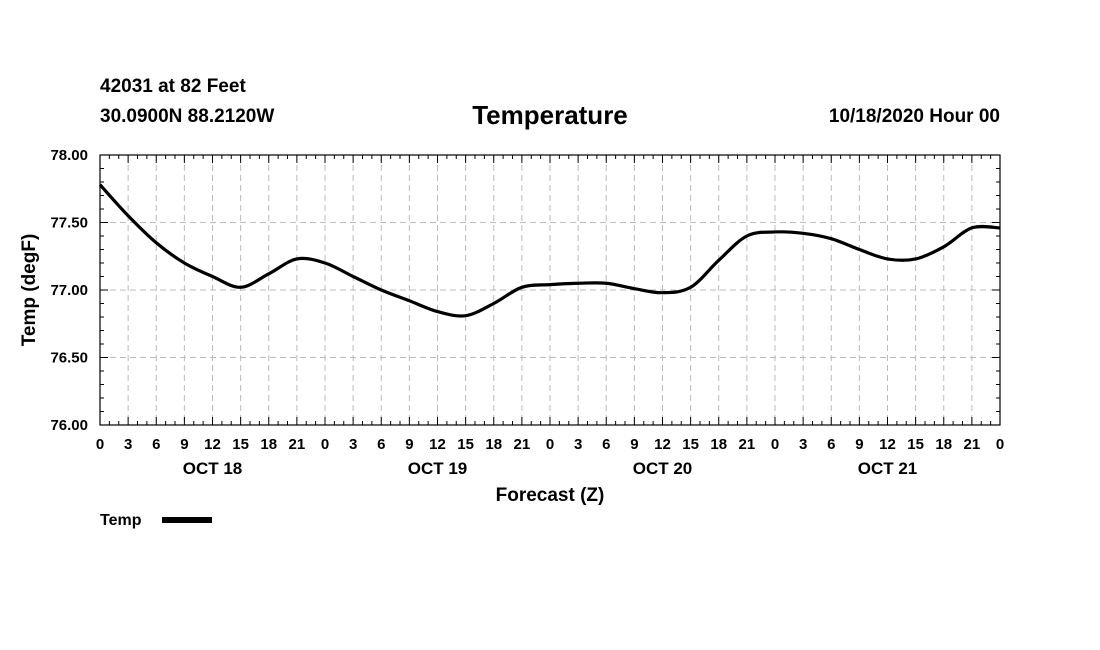 The width and height of the screenshot is (1100, 650). I want to click on y-tick-label: 76.50, so click(69, 358).